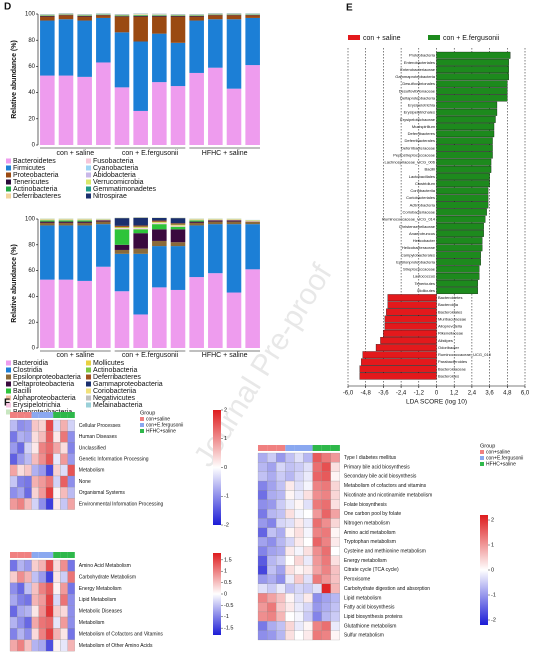 The image size is (543, 659). Describe the element at coordinates (37, 405) in the screenshot. I see `legend-label: Erysipelotrichia` at that location.